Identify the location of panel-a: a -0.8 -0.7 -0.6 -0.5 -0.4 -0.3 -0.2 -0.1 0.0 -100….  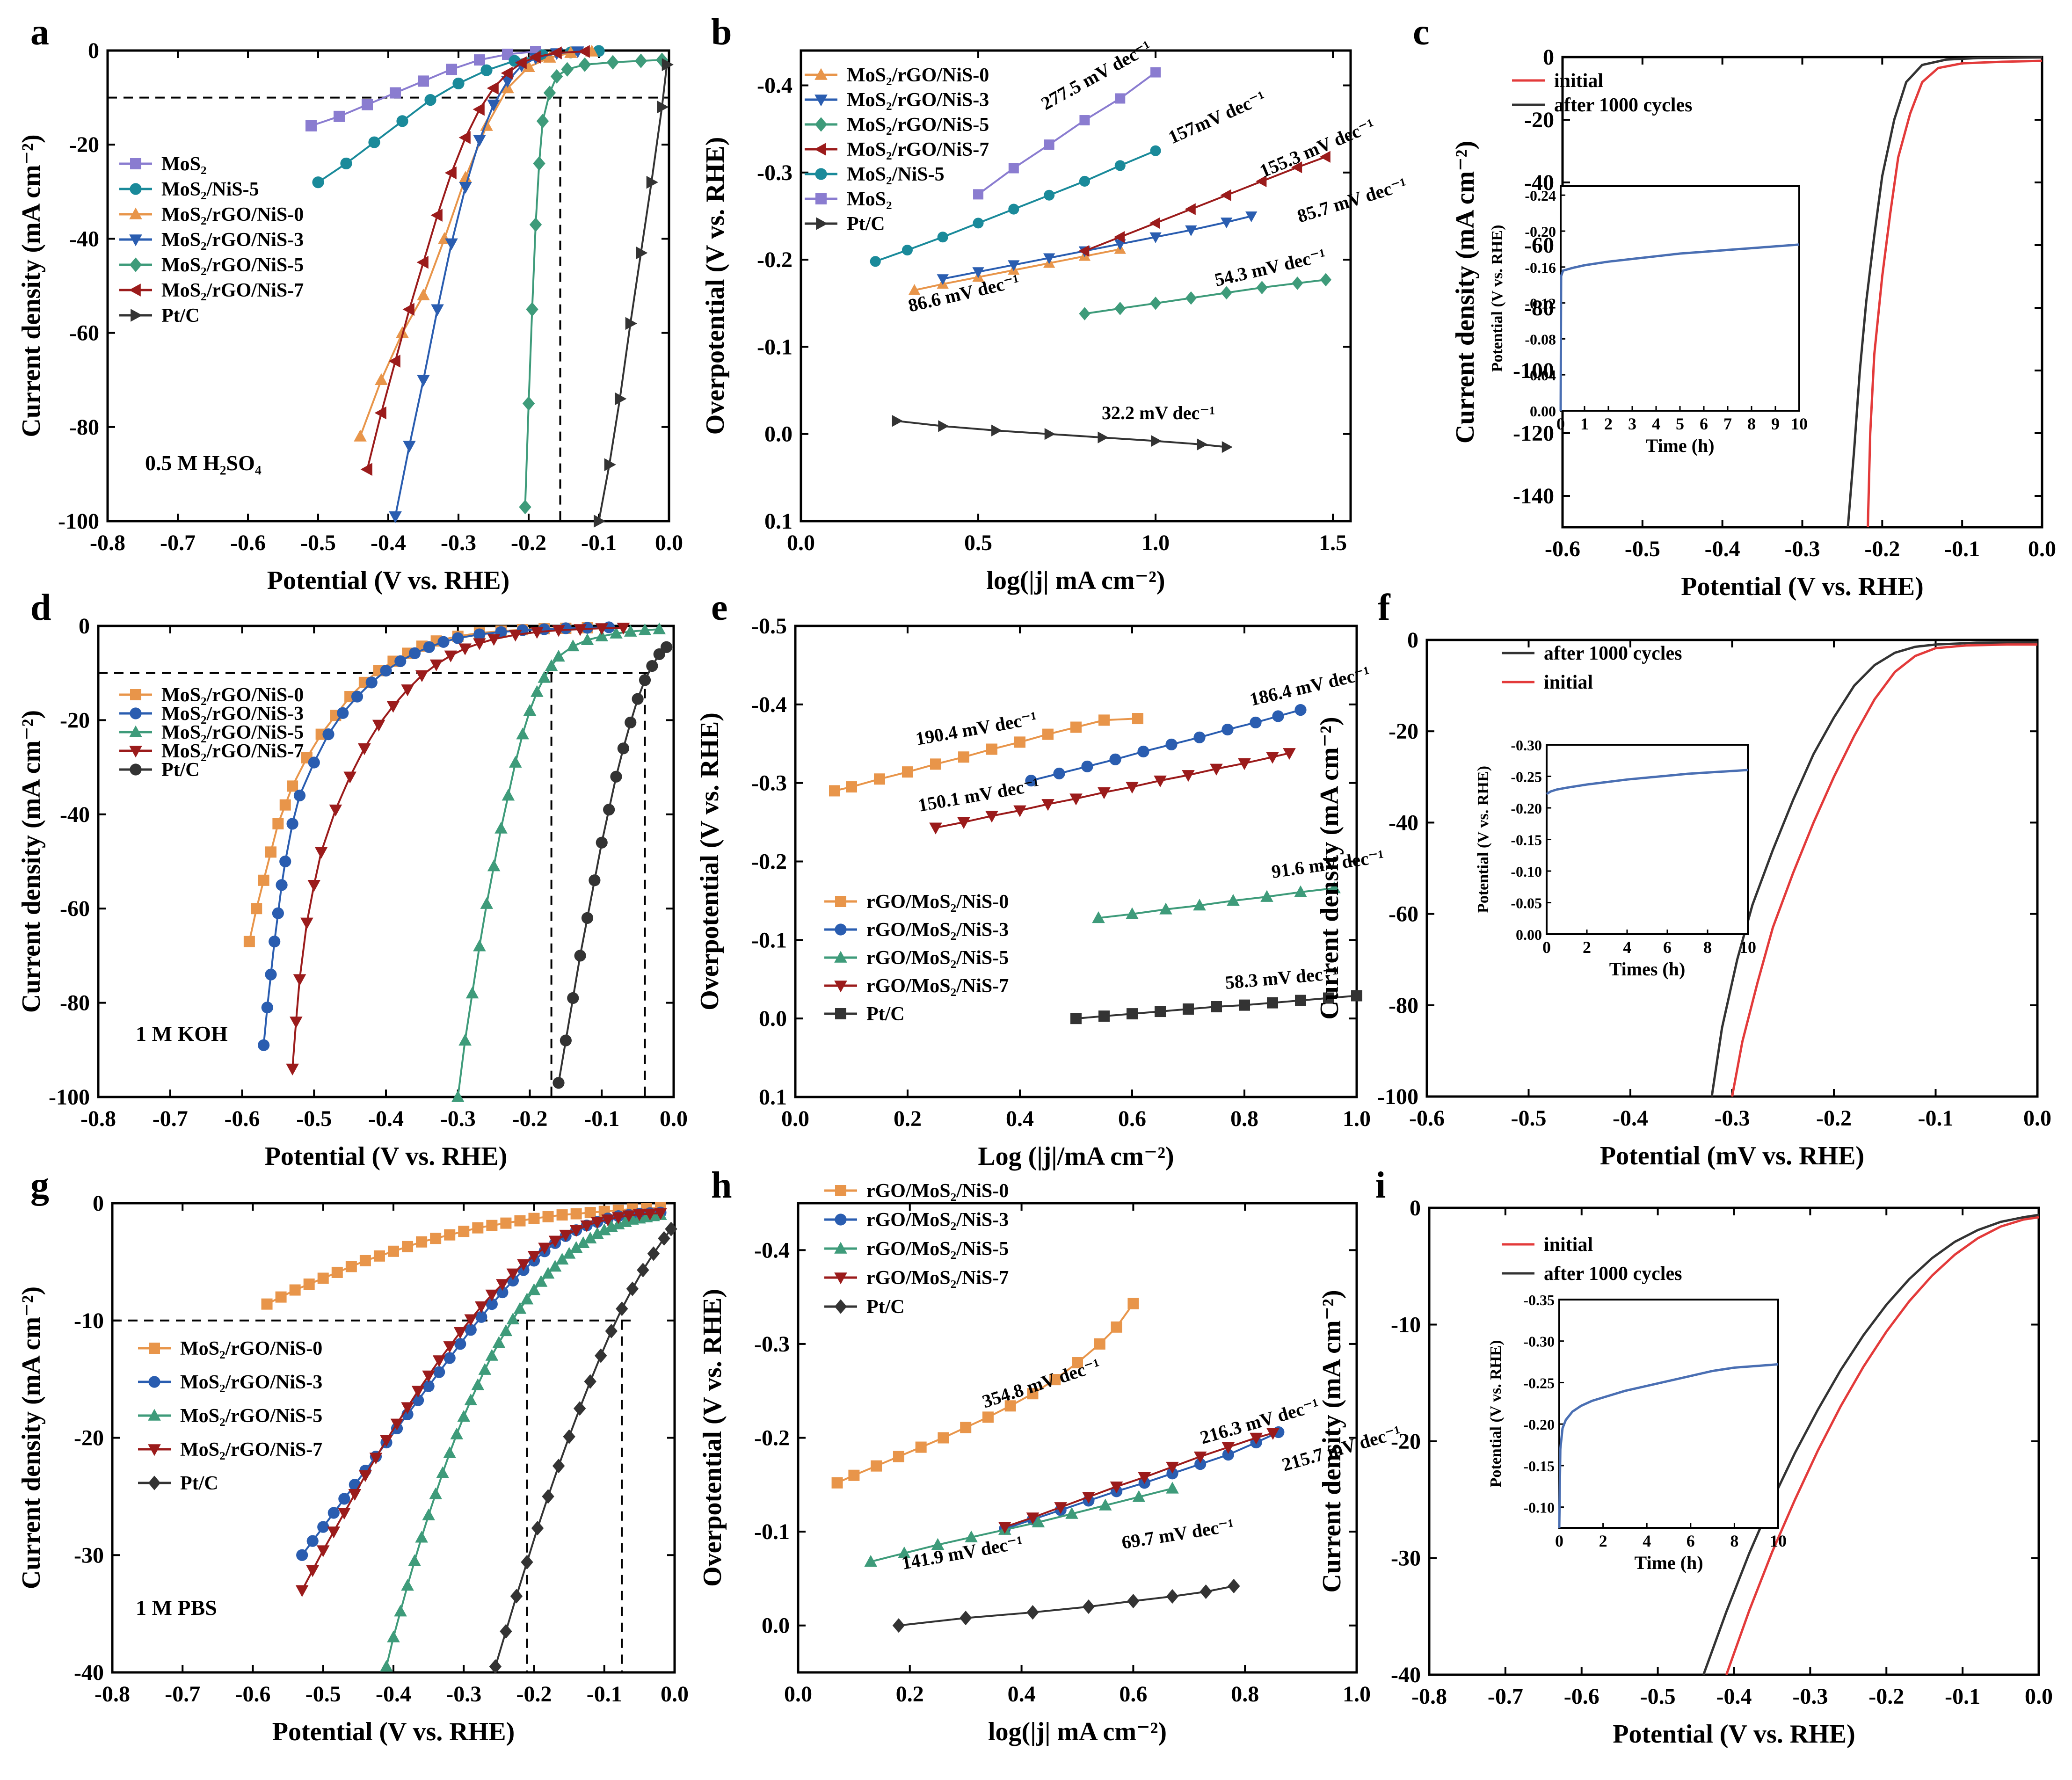
(350, 303).